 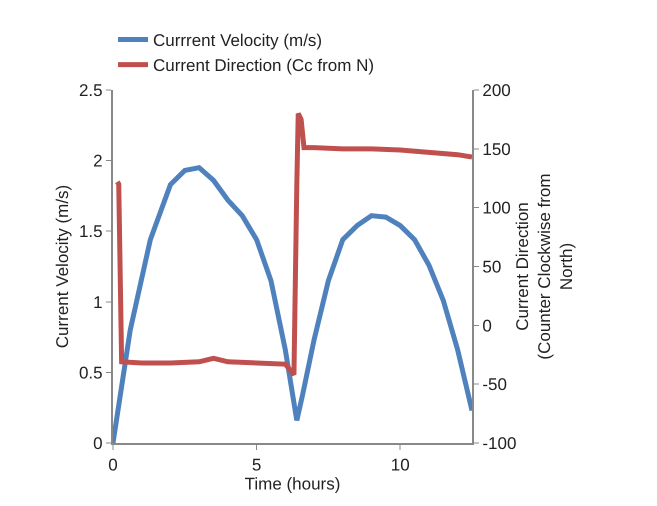 I want to click on y2-tick-label: -50, so click(x=494, y=384).